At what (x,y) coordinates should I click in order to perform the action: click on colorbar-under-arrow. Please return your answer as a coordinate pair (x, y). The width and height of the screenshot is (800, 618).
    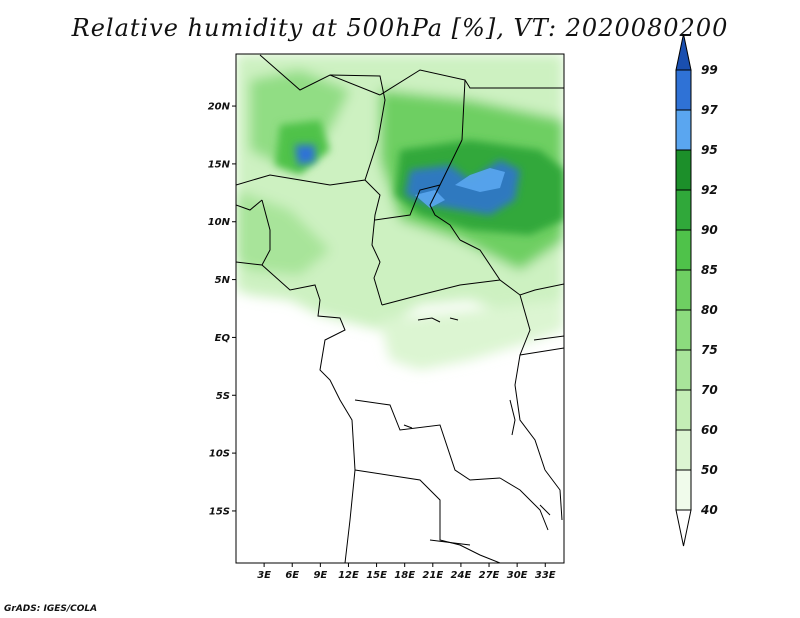
    Looking at the image, I should click on (683, 528).